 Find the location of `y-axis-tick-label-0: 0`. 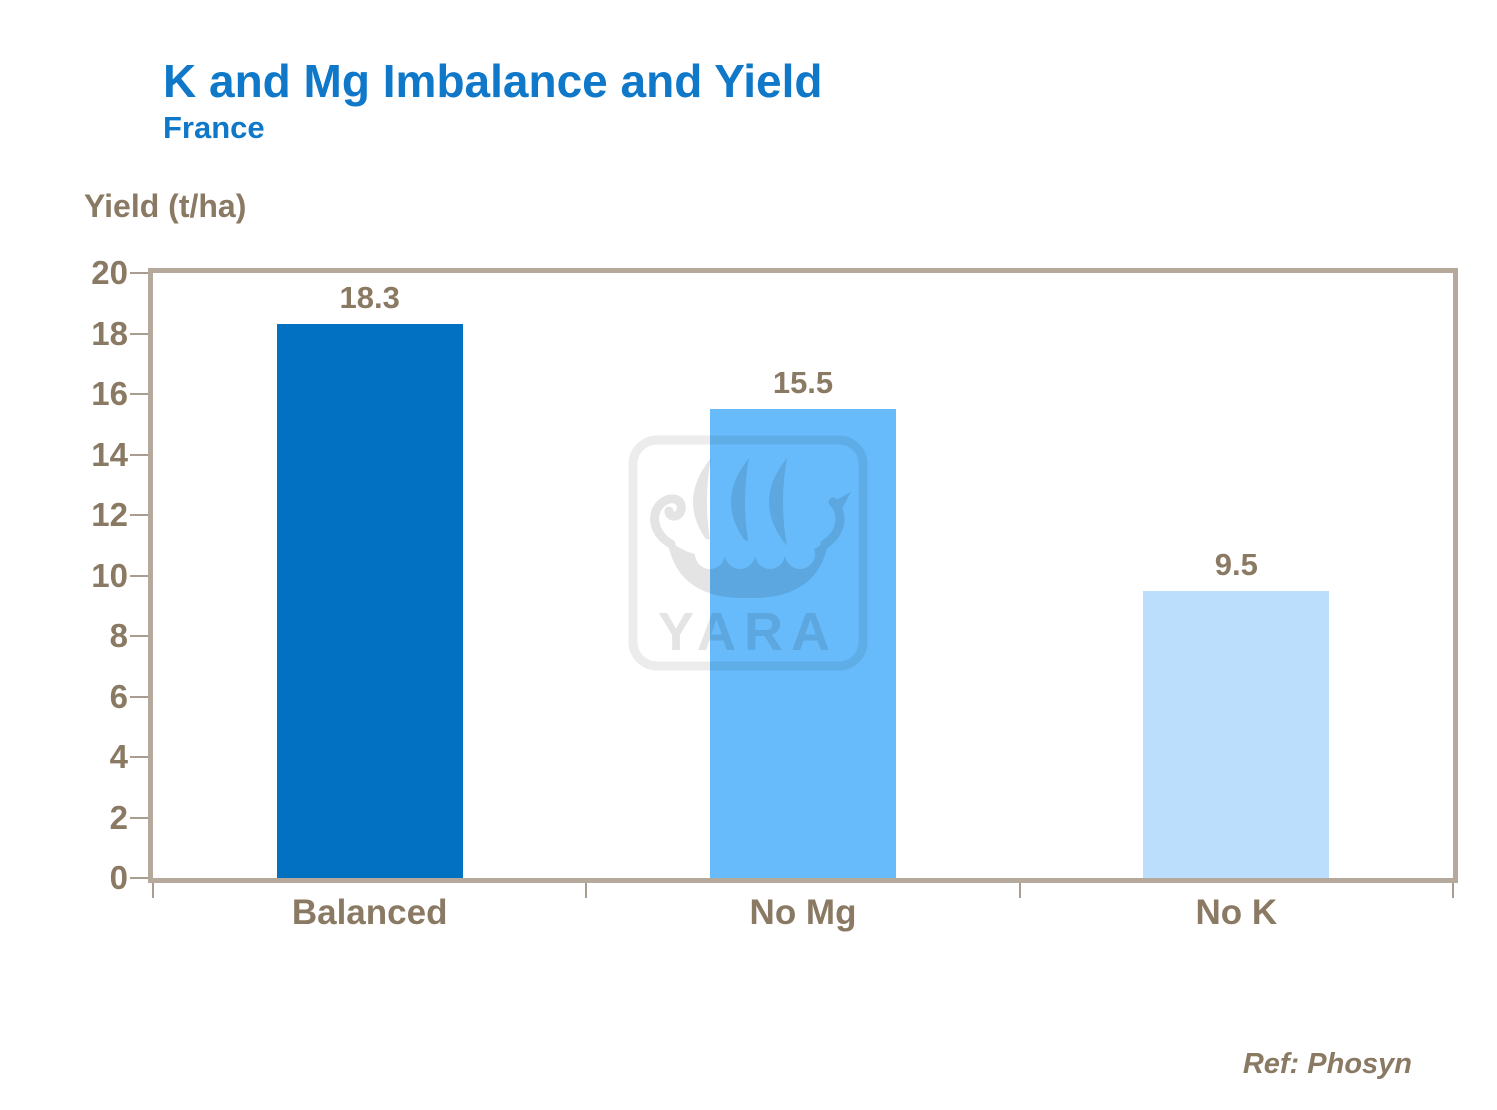

y-axis-tick-label-0: 0 is located at coordinates (118, 877).